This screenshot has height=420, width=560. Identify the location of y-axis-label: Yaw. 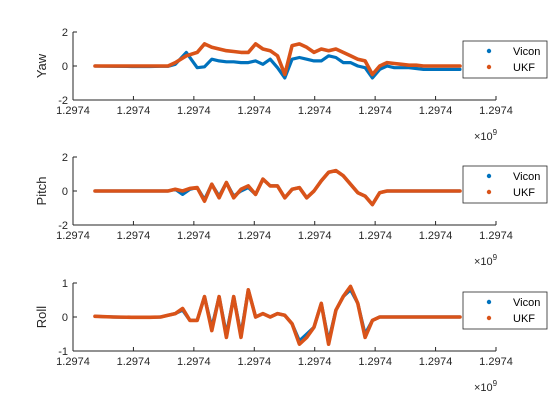
(41, 65).